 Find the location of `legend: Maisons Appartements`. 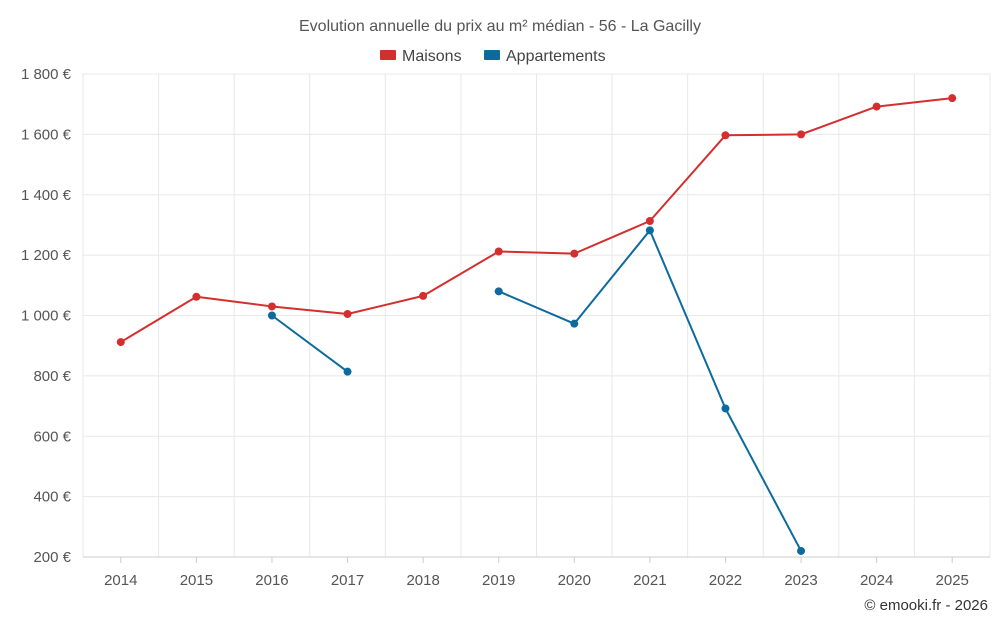

legend: Maisons Appartements is located at coordinates (493, 56).